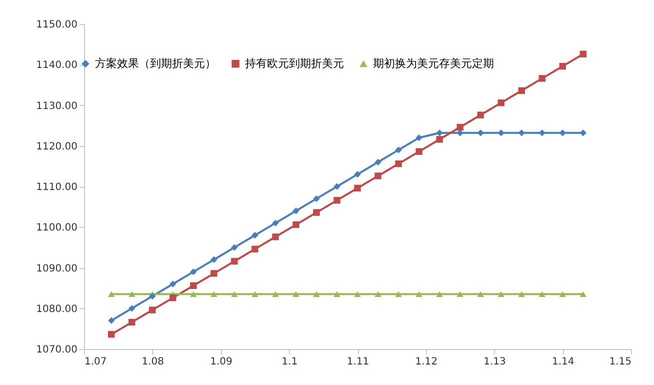 The width and height of the screenshot is (654, 385). Describe the element at coordinates (57, 146) in the screenshot. I see `y-tick-label: 1120.00` at that location.